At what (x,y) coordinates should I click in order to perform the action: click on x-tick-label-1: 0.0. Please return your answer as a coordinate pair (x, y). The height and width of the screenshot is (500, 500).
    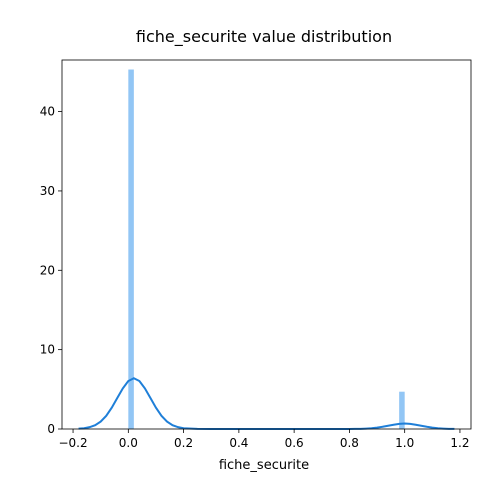
    Looking at the image, I should click on (128, 443).